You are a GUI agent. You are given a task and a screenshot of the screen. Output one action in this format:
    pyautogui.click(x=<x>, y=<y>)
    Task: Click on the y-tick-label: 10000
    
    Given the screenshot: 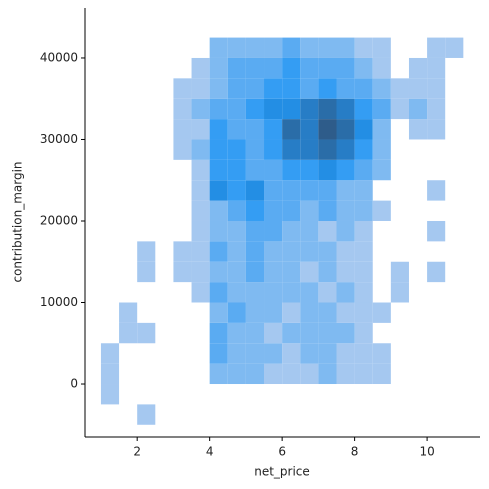 What is the action you would take?
    pyautogui.click(x=59, y=302)
    